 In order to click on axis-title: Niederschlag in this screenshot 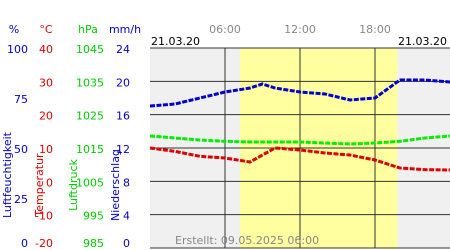, I will do `click(115, 185)`.